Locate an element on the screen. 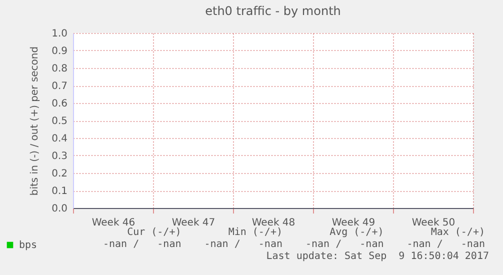 This screenshot has width=503, height=275. y-tick-label: 0.1 is located at coordinates (60, 191).